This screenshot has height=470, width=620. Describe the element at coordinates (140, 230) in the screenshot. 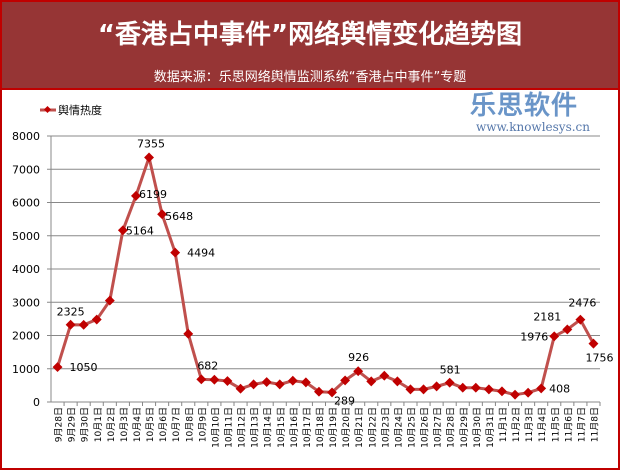

I see `data-label: 5164` at that location.